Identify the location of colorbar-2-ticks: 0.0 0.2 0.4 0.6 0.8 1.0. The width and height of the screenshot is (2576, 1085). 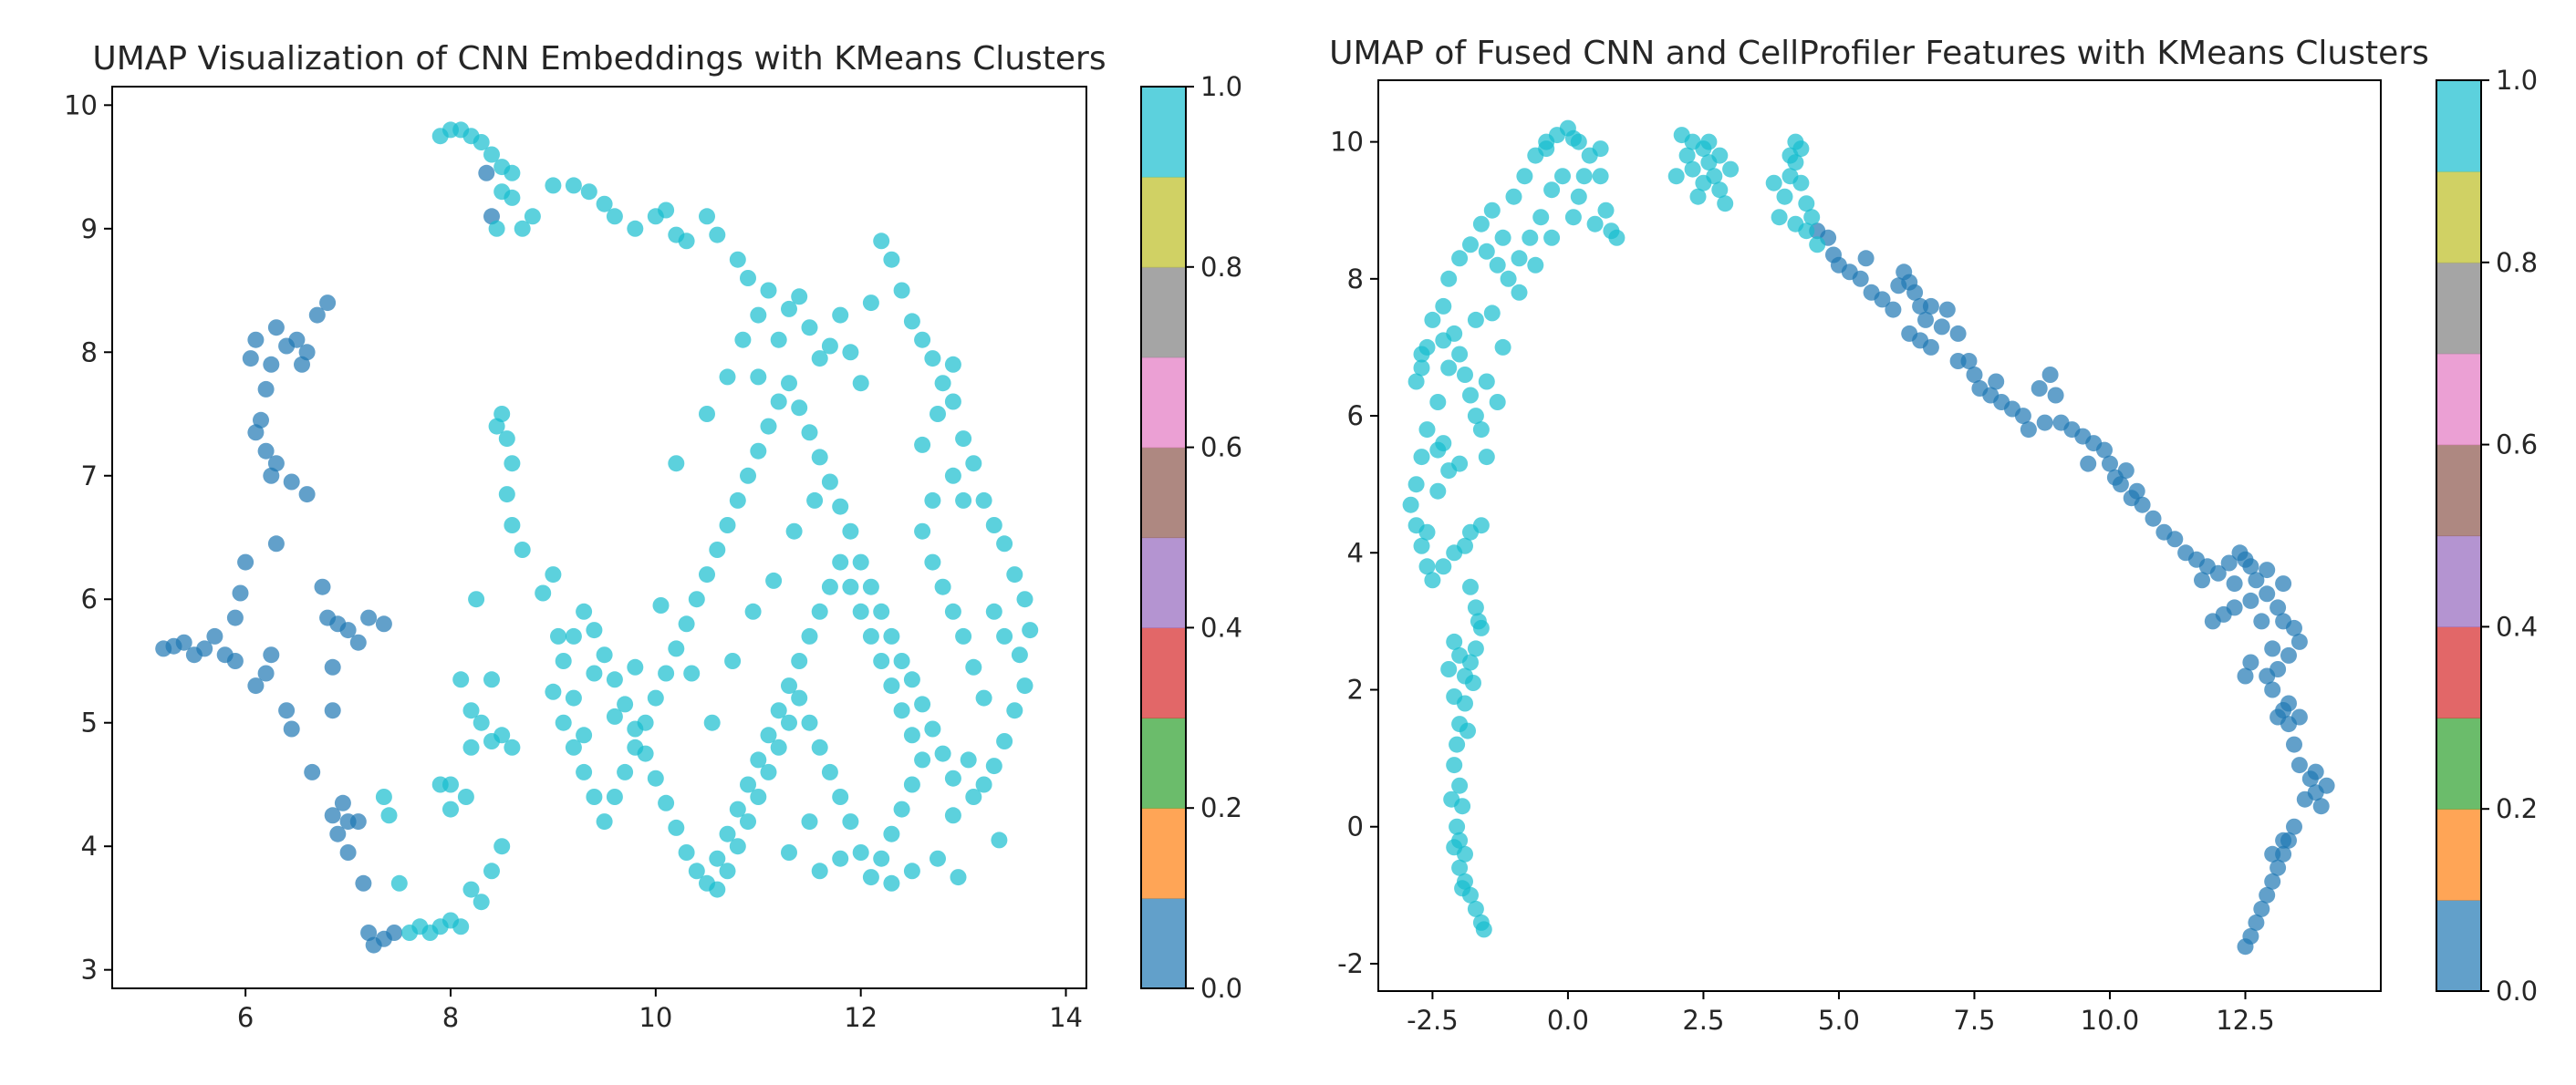
(2509, 536).